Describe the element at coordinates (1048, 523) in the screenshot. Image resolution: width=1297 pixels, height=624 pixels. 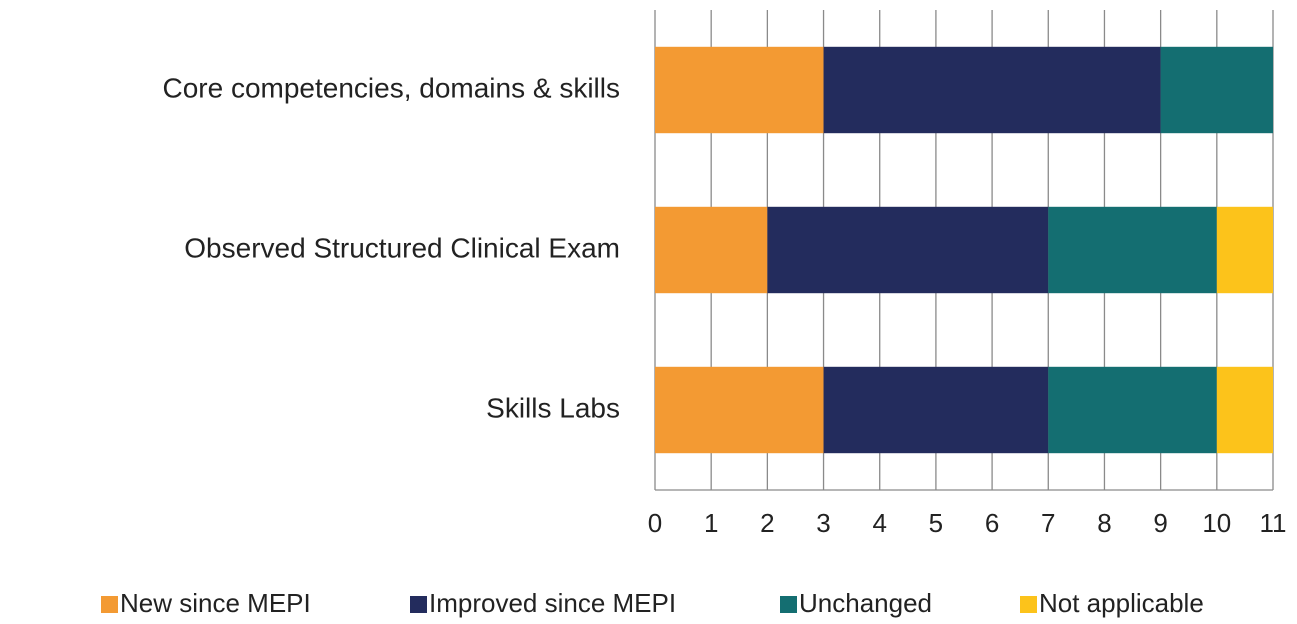
I see `x-tick-label: 7` at that location.